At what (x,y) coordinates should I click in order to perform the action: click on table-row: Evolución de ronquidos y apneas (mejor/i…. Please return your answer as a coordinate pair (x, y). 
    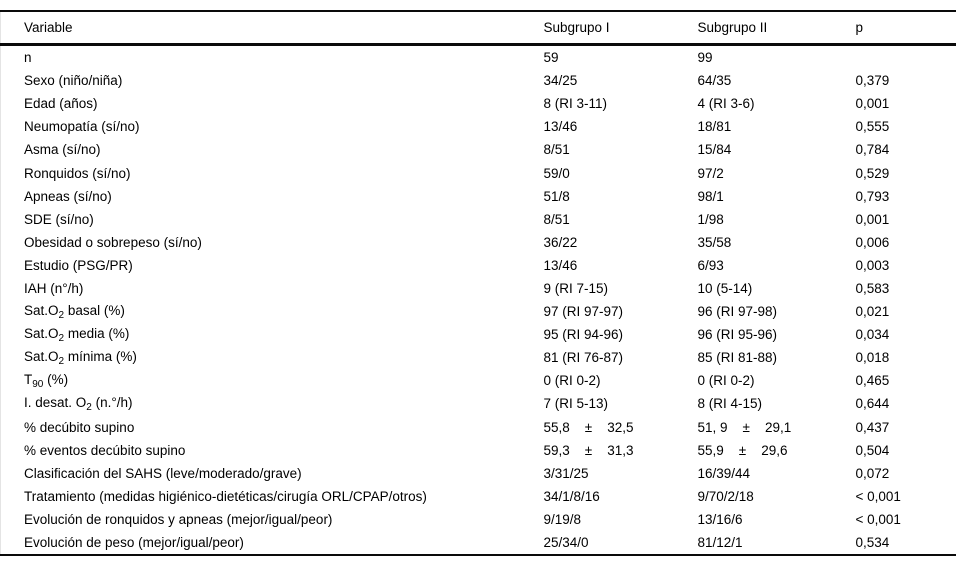
    Looking at the image, I should click on (478, 519).